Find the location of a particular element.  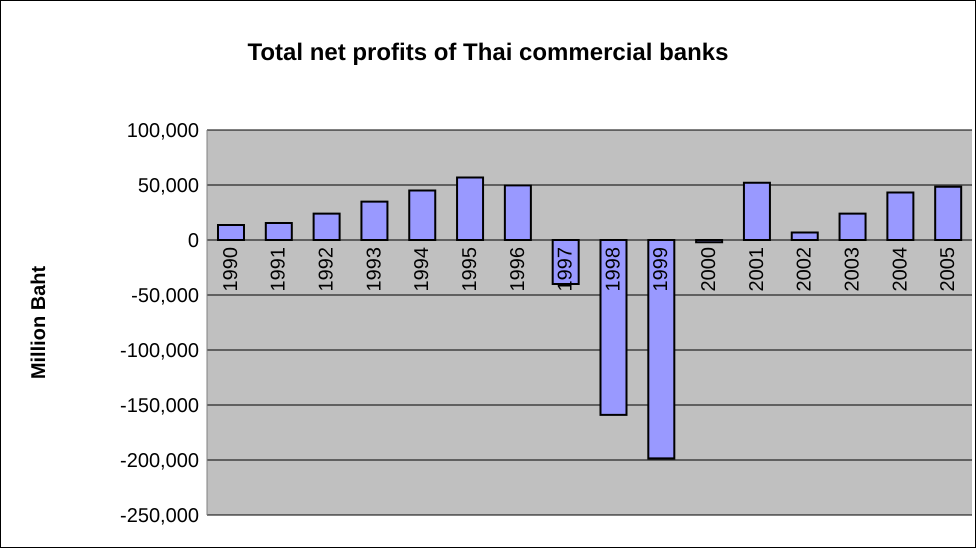

x-tick-label: 2004 is located at coordinates (900, 269).